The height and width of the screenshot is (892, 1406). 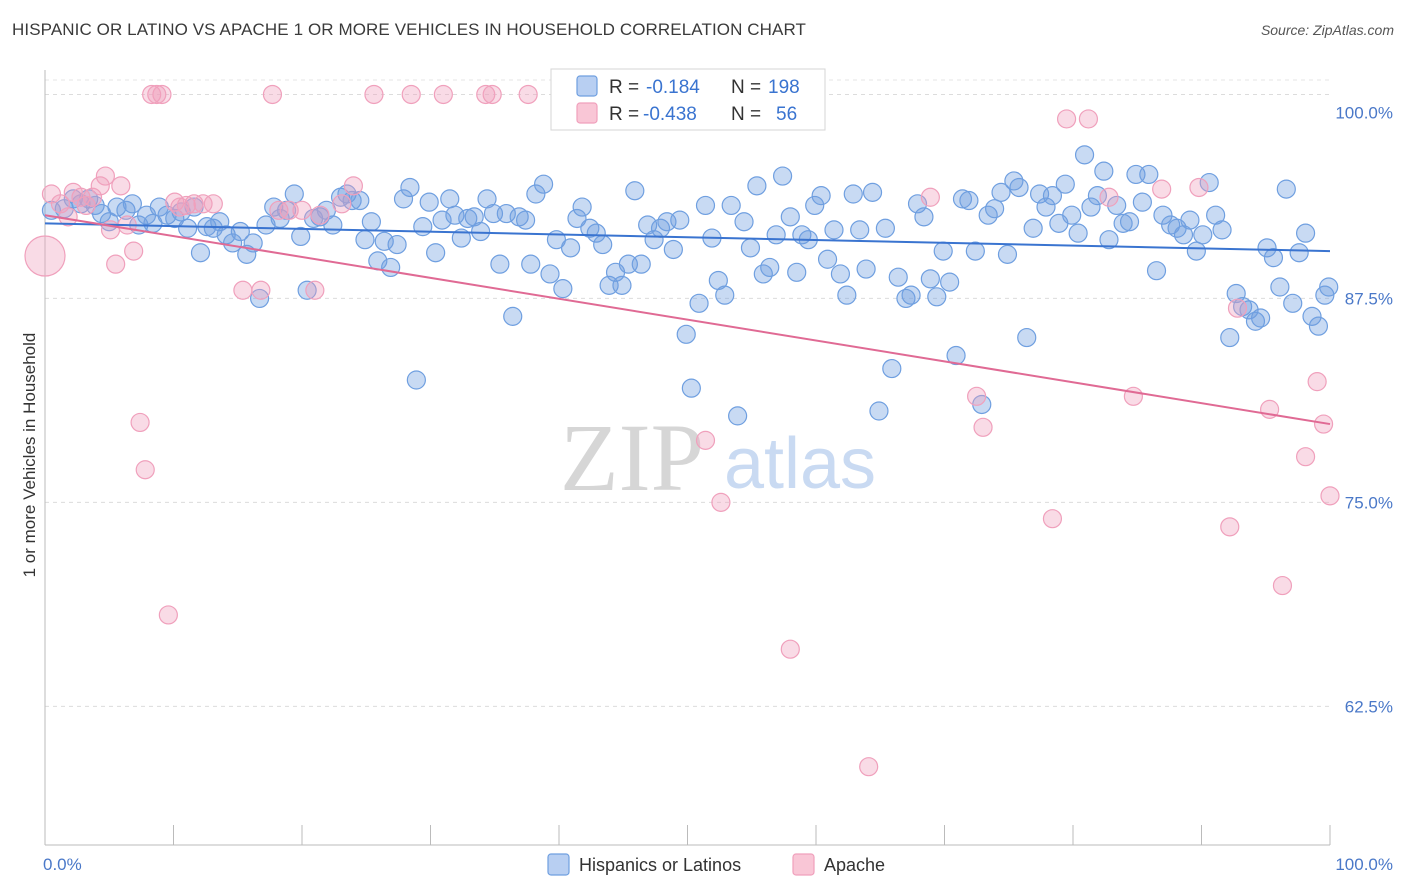 What do you see at coordinates (624, 87) in the screenshot?
I see `legend-r-label-hispanics: R =` at bounding box center [624, 87].